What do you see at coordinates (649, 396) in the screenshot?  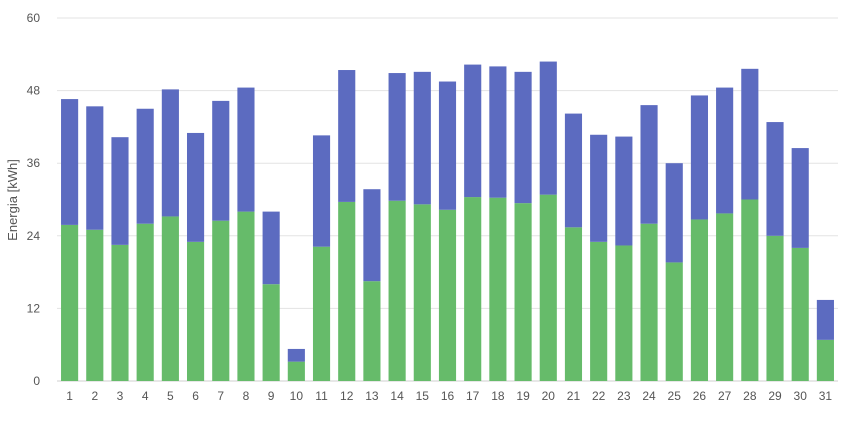 I see `x-tick-label: 24` at bounding box center [649, 396].